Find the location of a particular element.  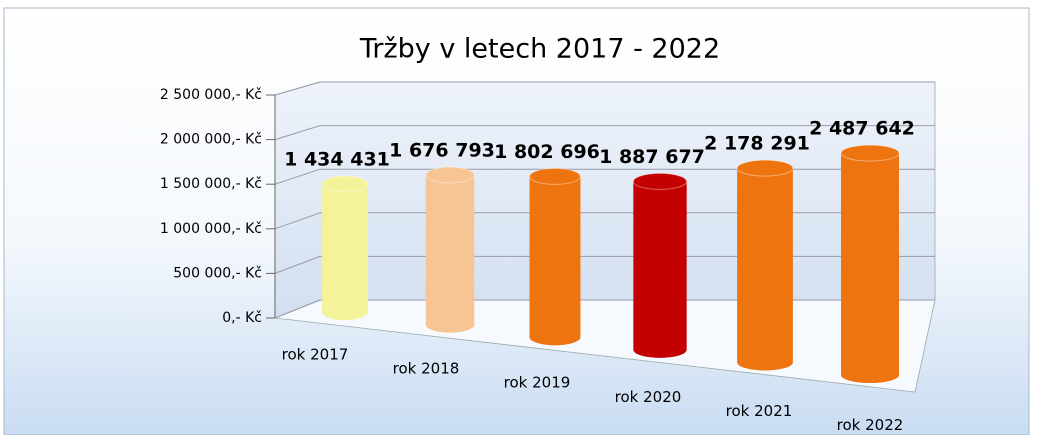

y-tick-label: 500 000,- Kč is located at coordinates (217, 273).